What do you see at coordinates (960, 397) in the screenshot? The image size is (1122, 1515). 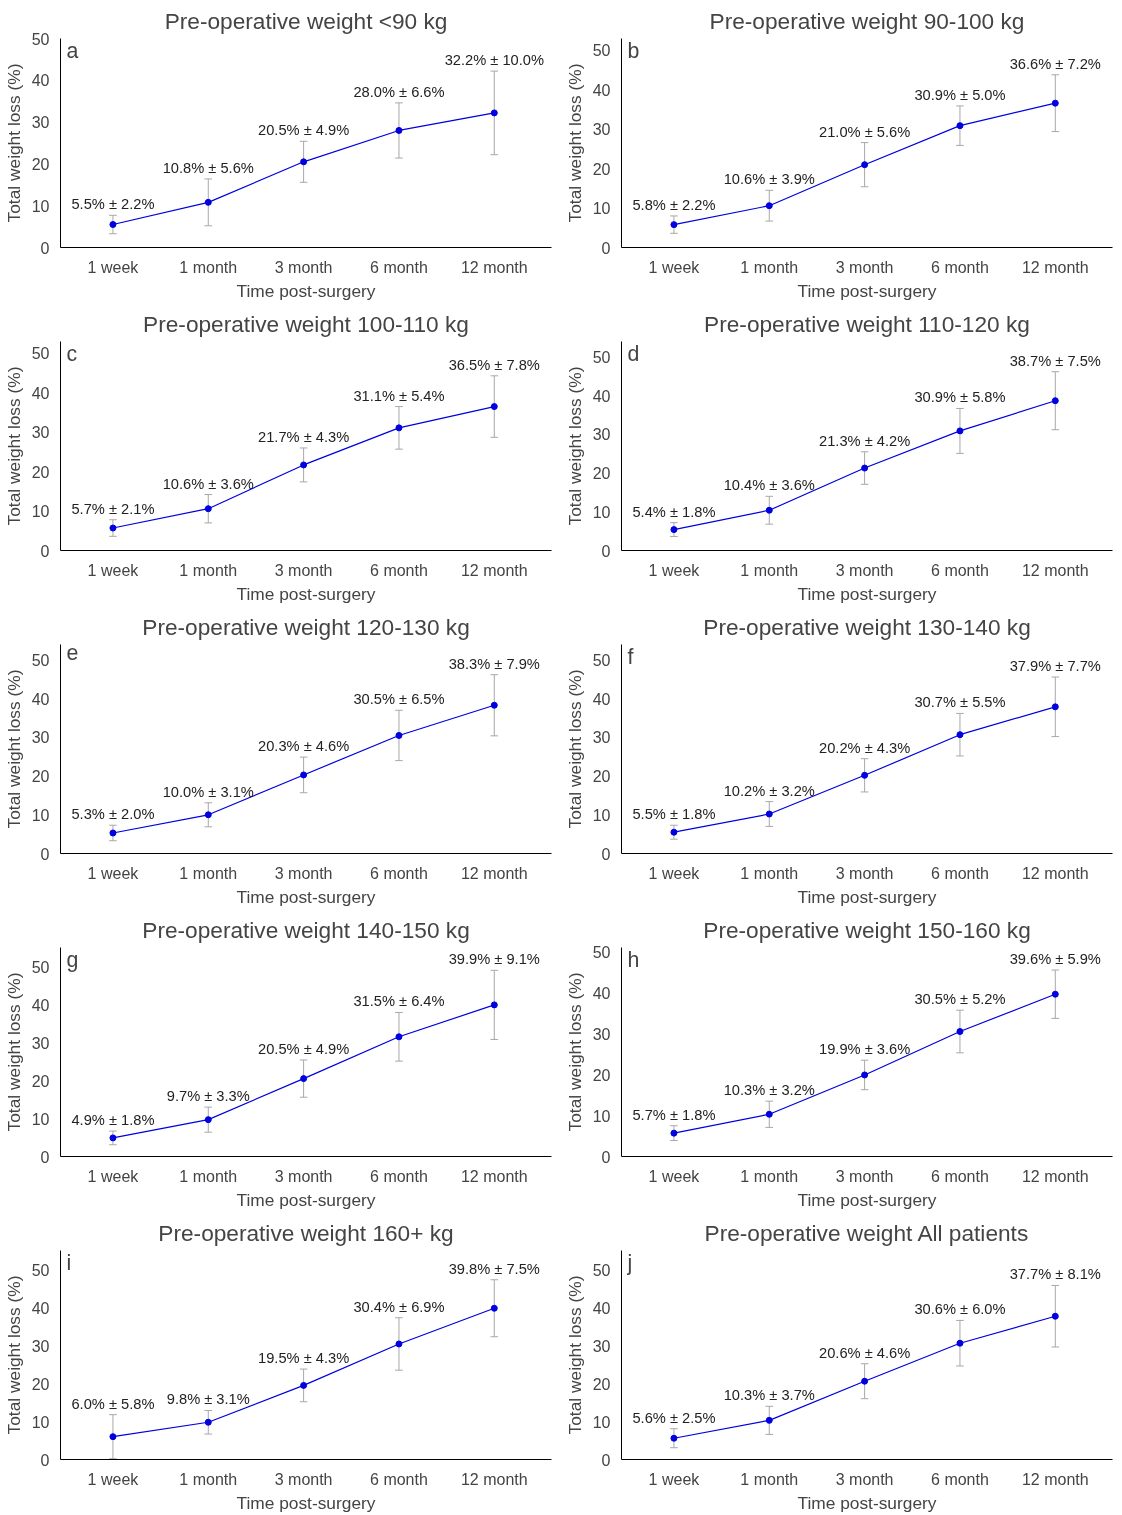 I see `data-label: 30.9% ± 5.8%` at bounding box center [960, 397].